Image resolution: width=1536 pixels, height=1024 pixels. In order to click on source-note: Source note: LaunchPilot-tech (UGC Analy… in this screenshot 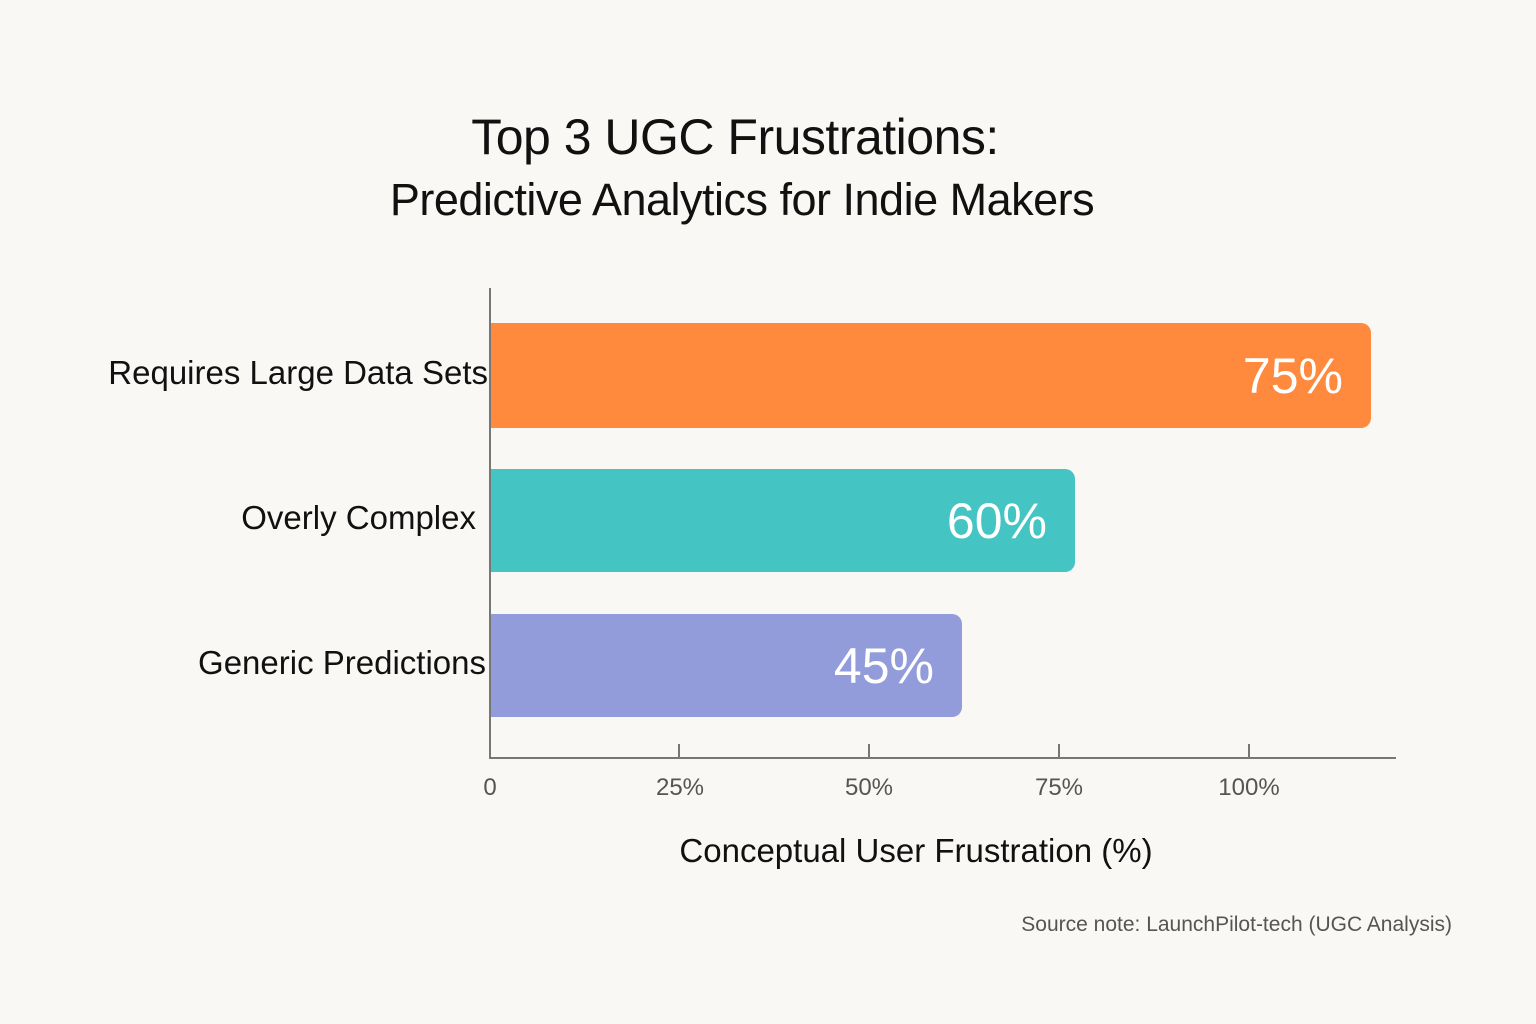, I will do `click(1236, 924)`.